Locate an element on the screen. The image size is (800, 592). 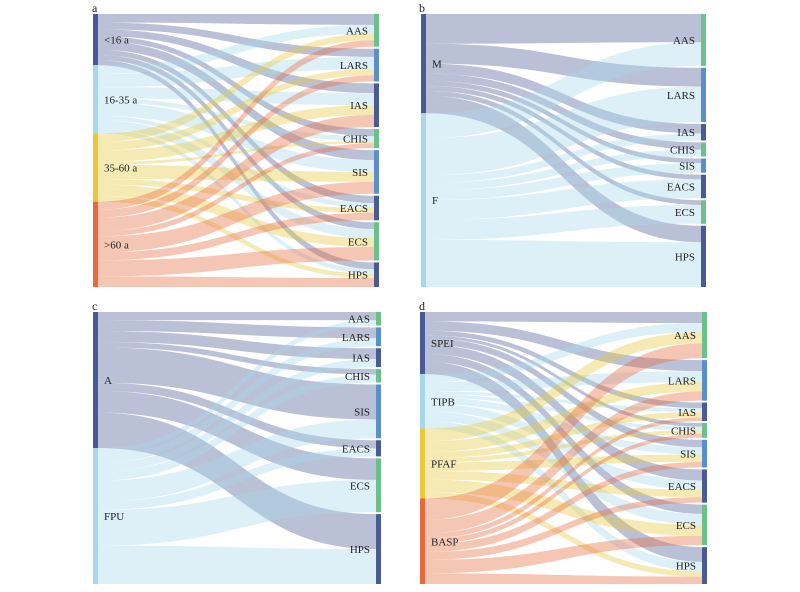
flow-M-to-ECS is located at coordinates (563, 147).